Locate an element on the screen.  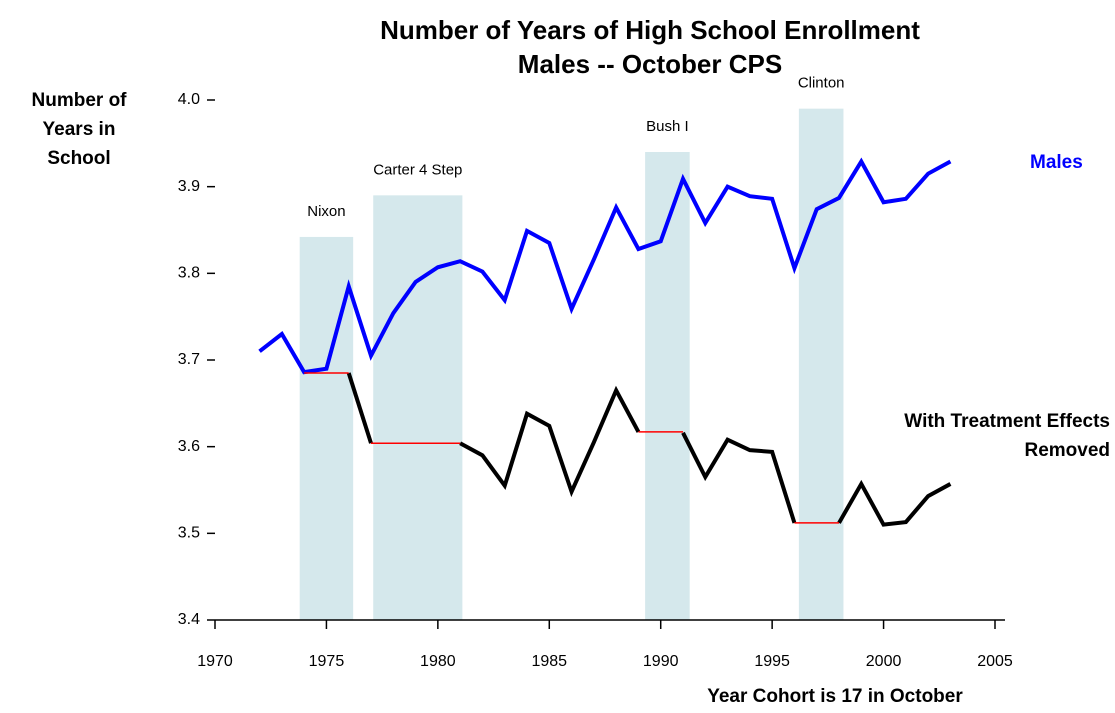
band-label: Bush I is located at coordinates (667, 126).